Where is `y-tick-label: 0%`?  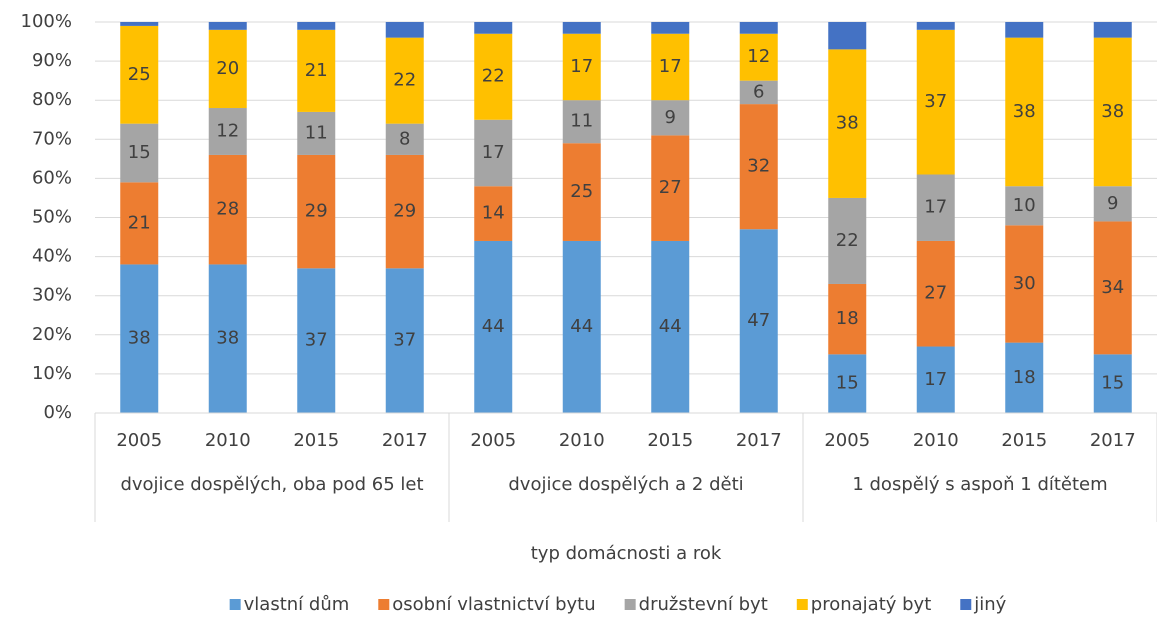
y-tick-label: 0% is located at coordinates (57, 412).